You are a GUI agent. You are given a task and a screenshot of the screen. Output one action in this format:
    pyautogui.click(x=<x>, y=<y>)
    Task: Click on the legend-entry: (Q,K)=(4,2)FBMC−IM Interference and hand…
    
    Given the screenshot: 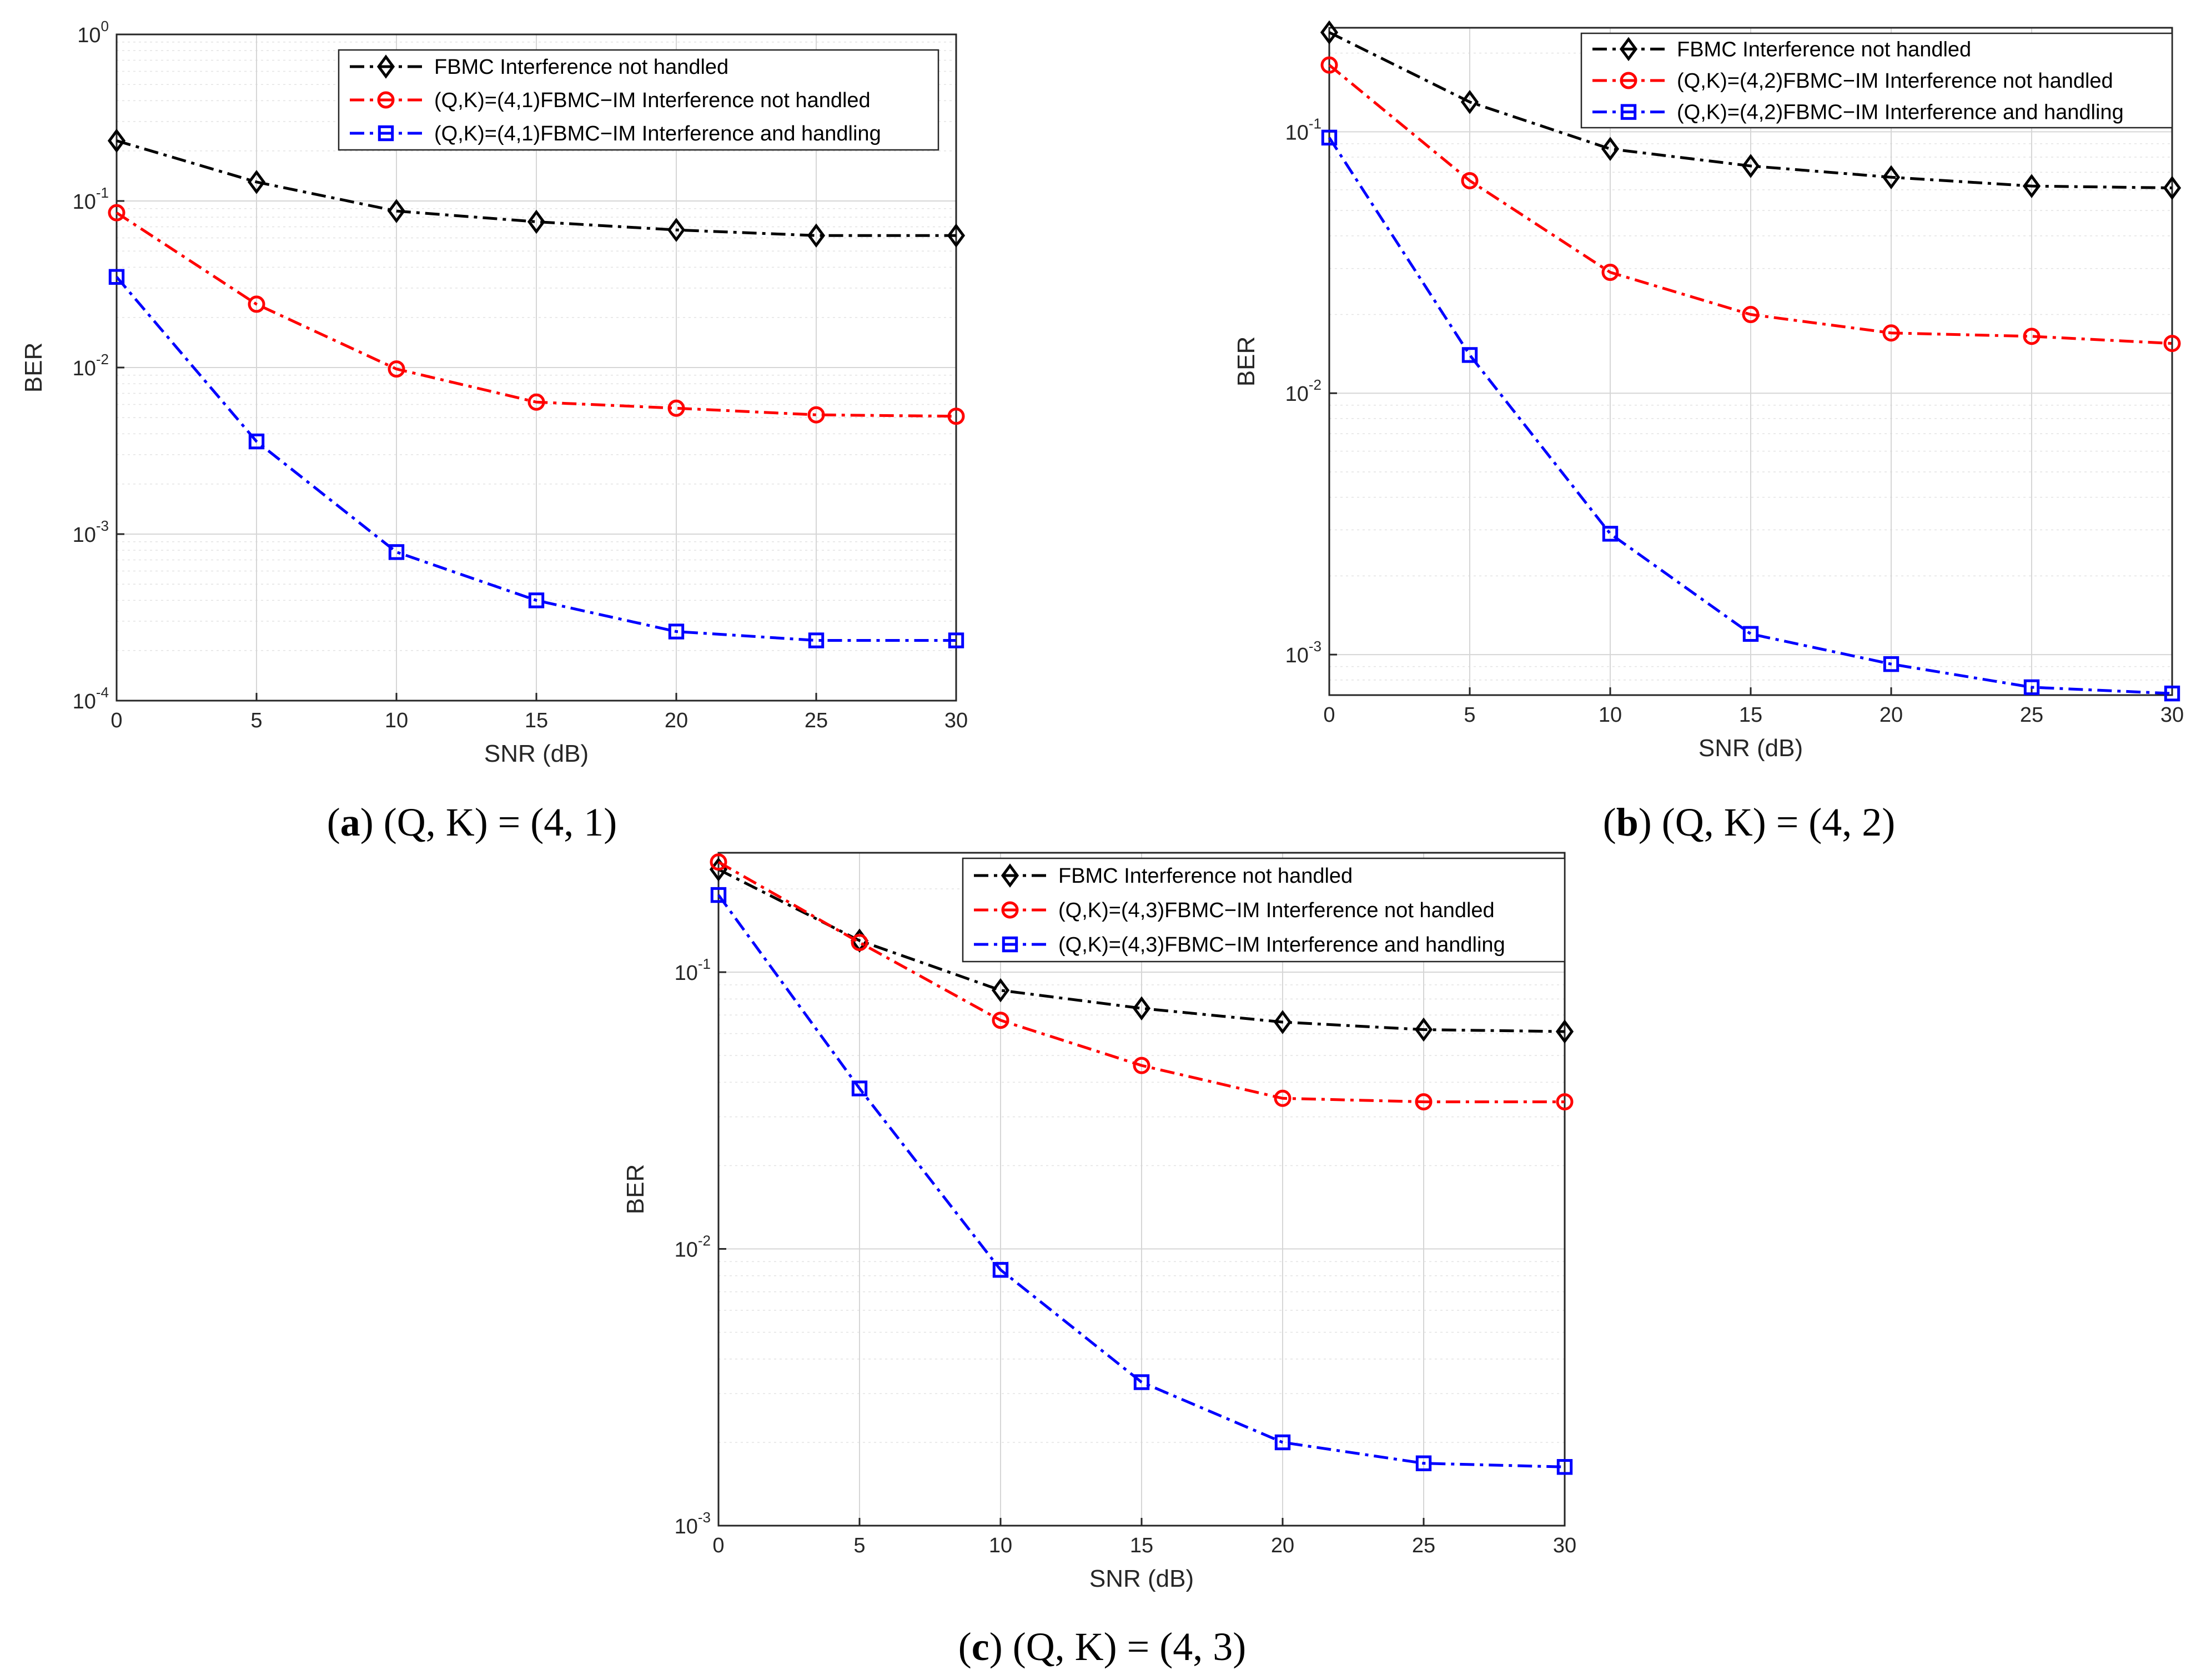 What is the action you would take?
    pyautogui.click(x=1901, y=113)
    